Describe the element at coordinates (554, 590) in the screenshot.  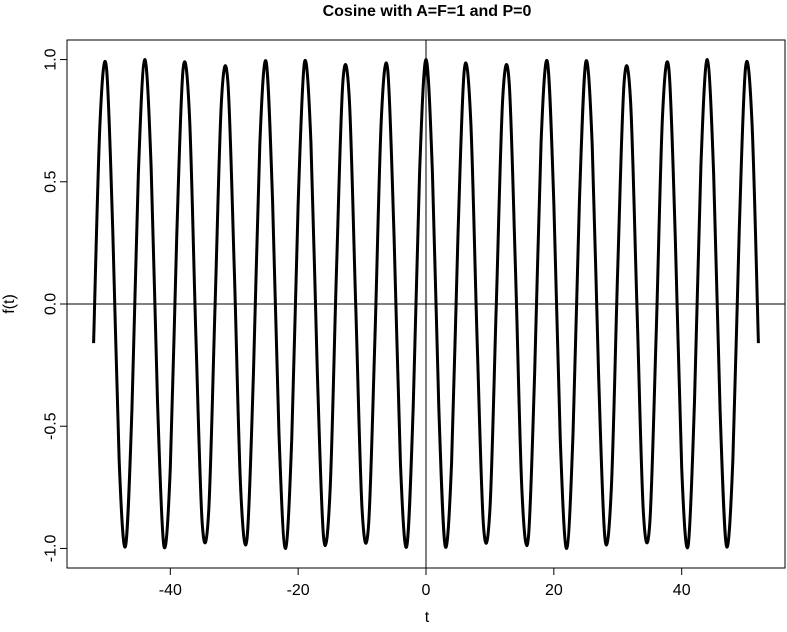
I see `x-tick-label: 20` at that location.